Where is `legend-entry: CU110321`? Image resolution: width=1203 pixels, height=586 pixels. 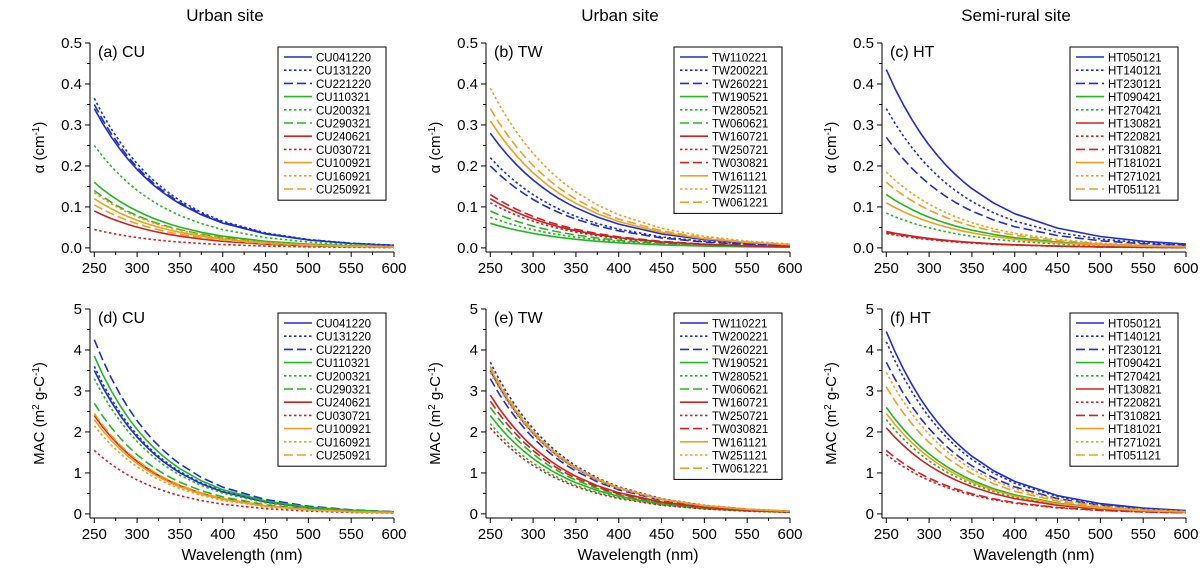
legend-entry: CU110321 is located at coordinates (343, 364).